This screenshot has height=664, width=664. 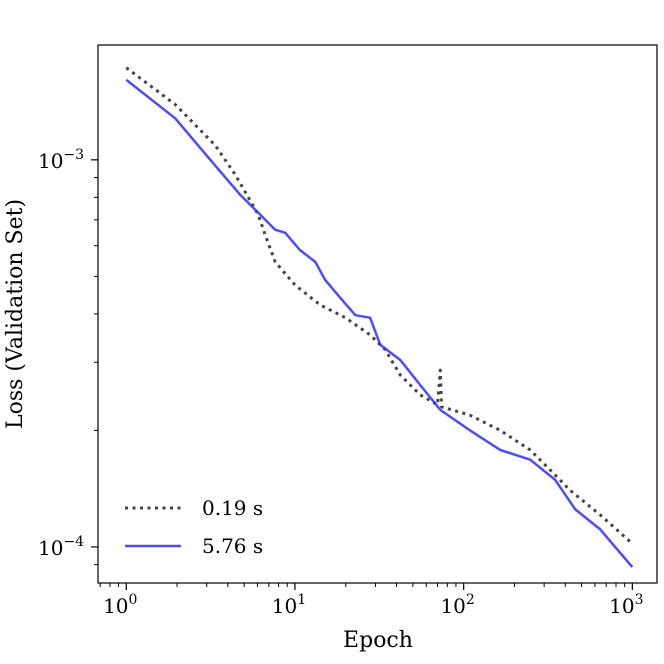 I want to click on x-tick-label: 10³, so click(x=626, y=605).